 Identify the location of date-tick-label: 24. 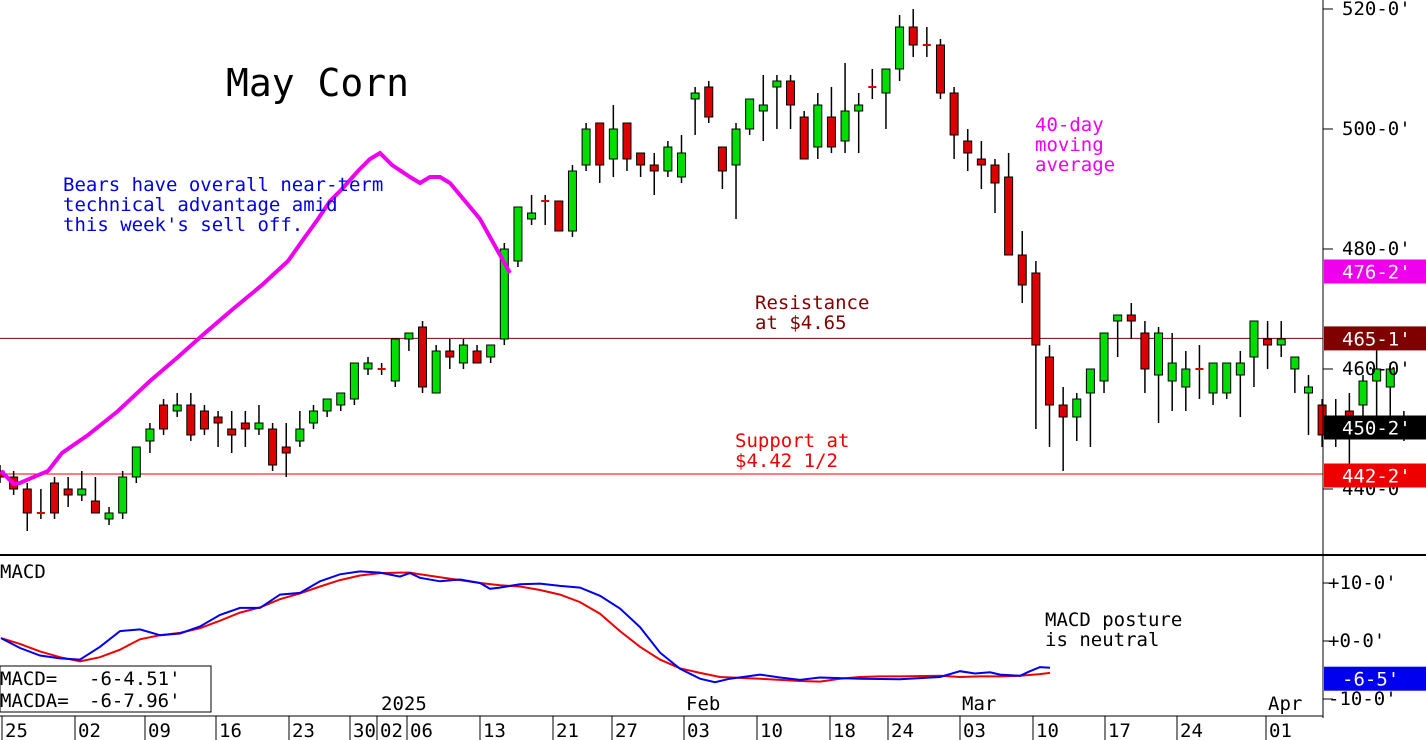
(1191, 730).